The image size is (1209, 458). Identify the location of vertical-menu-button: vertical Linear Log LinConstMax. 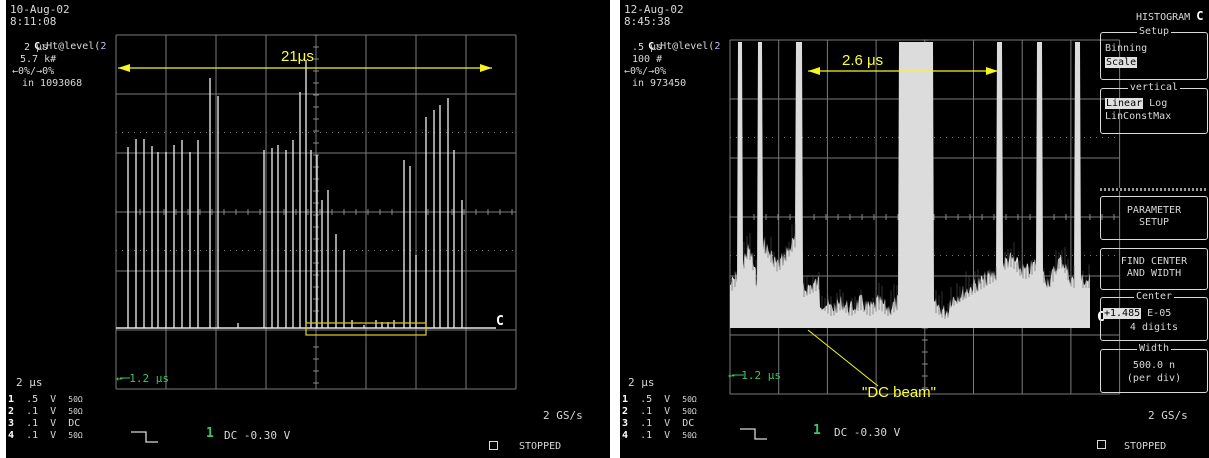
(1154, 108).